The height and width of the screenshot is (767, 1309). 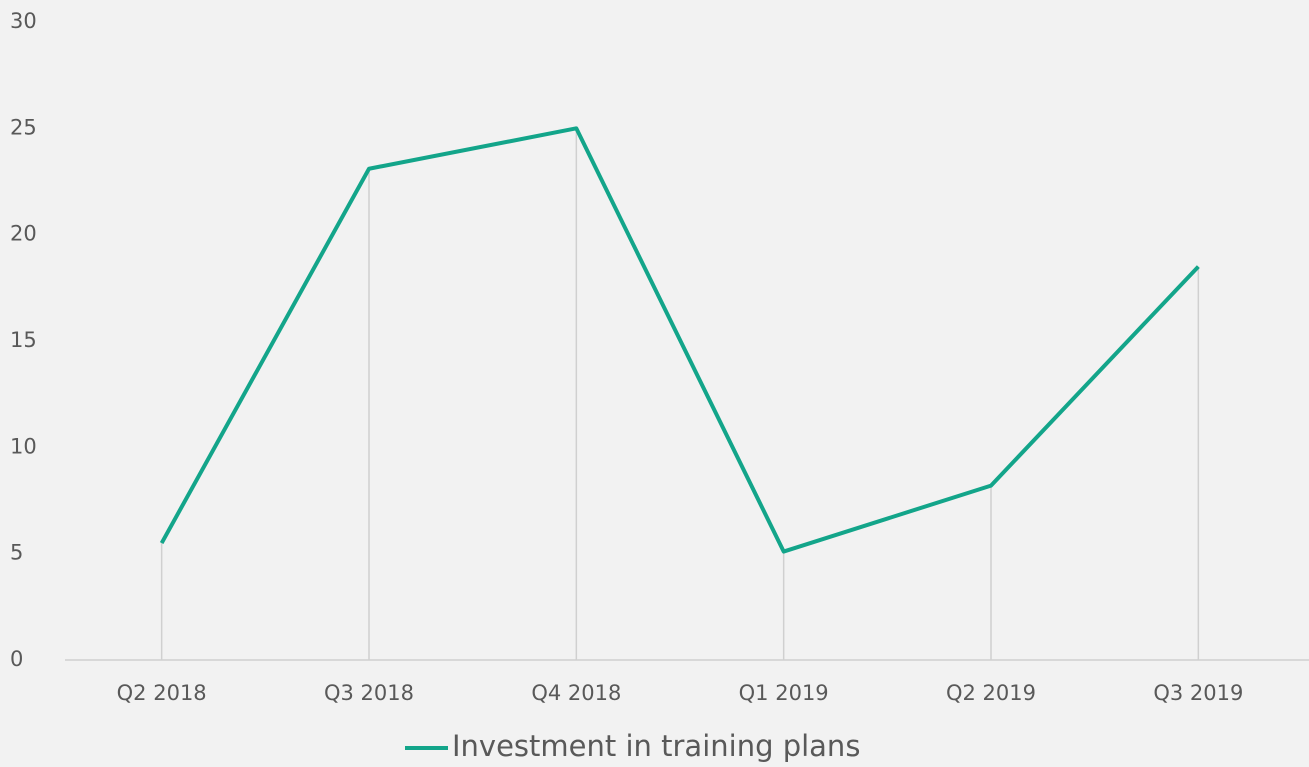 I want to click on x-tick-label: Q2 2019, so click(x=991, y=693).